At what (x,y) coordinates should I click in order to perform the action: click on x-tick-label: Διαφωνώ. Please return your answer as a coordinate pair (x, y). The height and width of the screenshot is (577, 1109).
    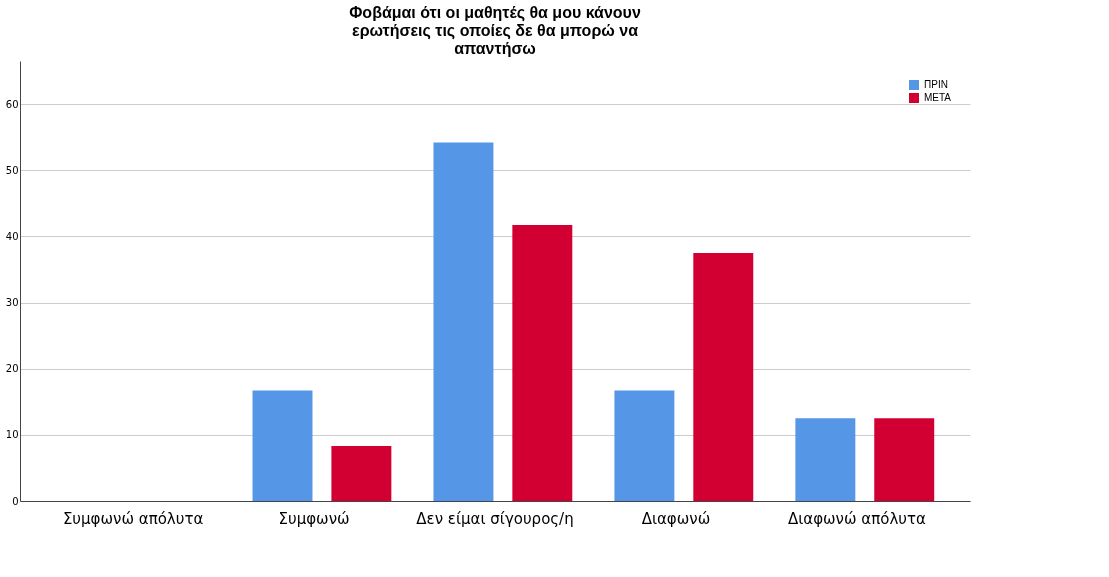
    Looking at the image, I should click on (676, 518).